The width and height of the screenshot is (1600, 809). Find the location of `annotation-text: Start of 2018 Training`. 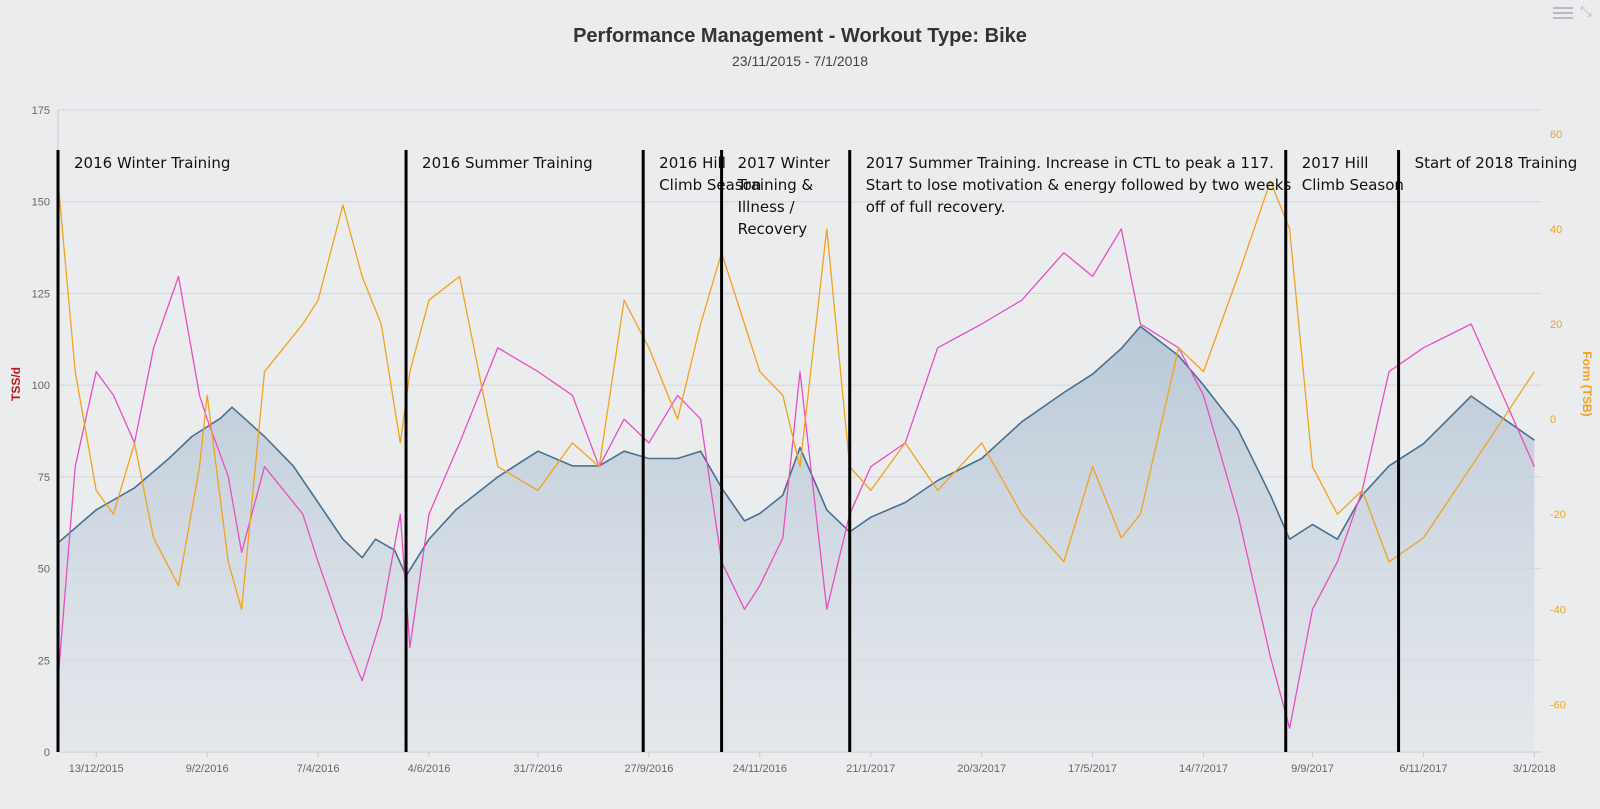

annotation-text: Start of 2018 Training is located at coordinates (1496, 163).